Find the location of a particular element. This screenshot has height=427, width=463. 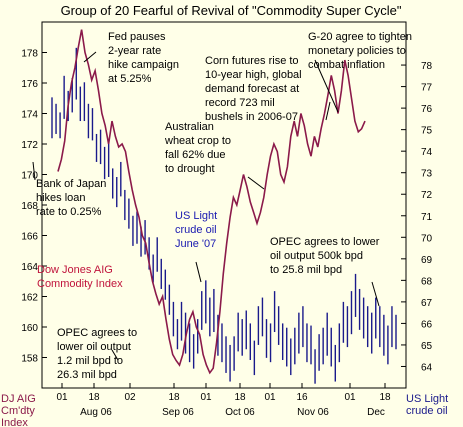

annotation-text: to 25.8 mil bpd is located at coordinates (306, 270).